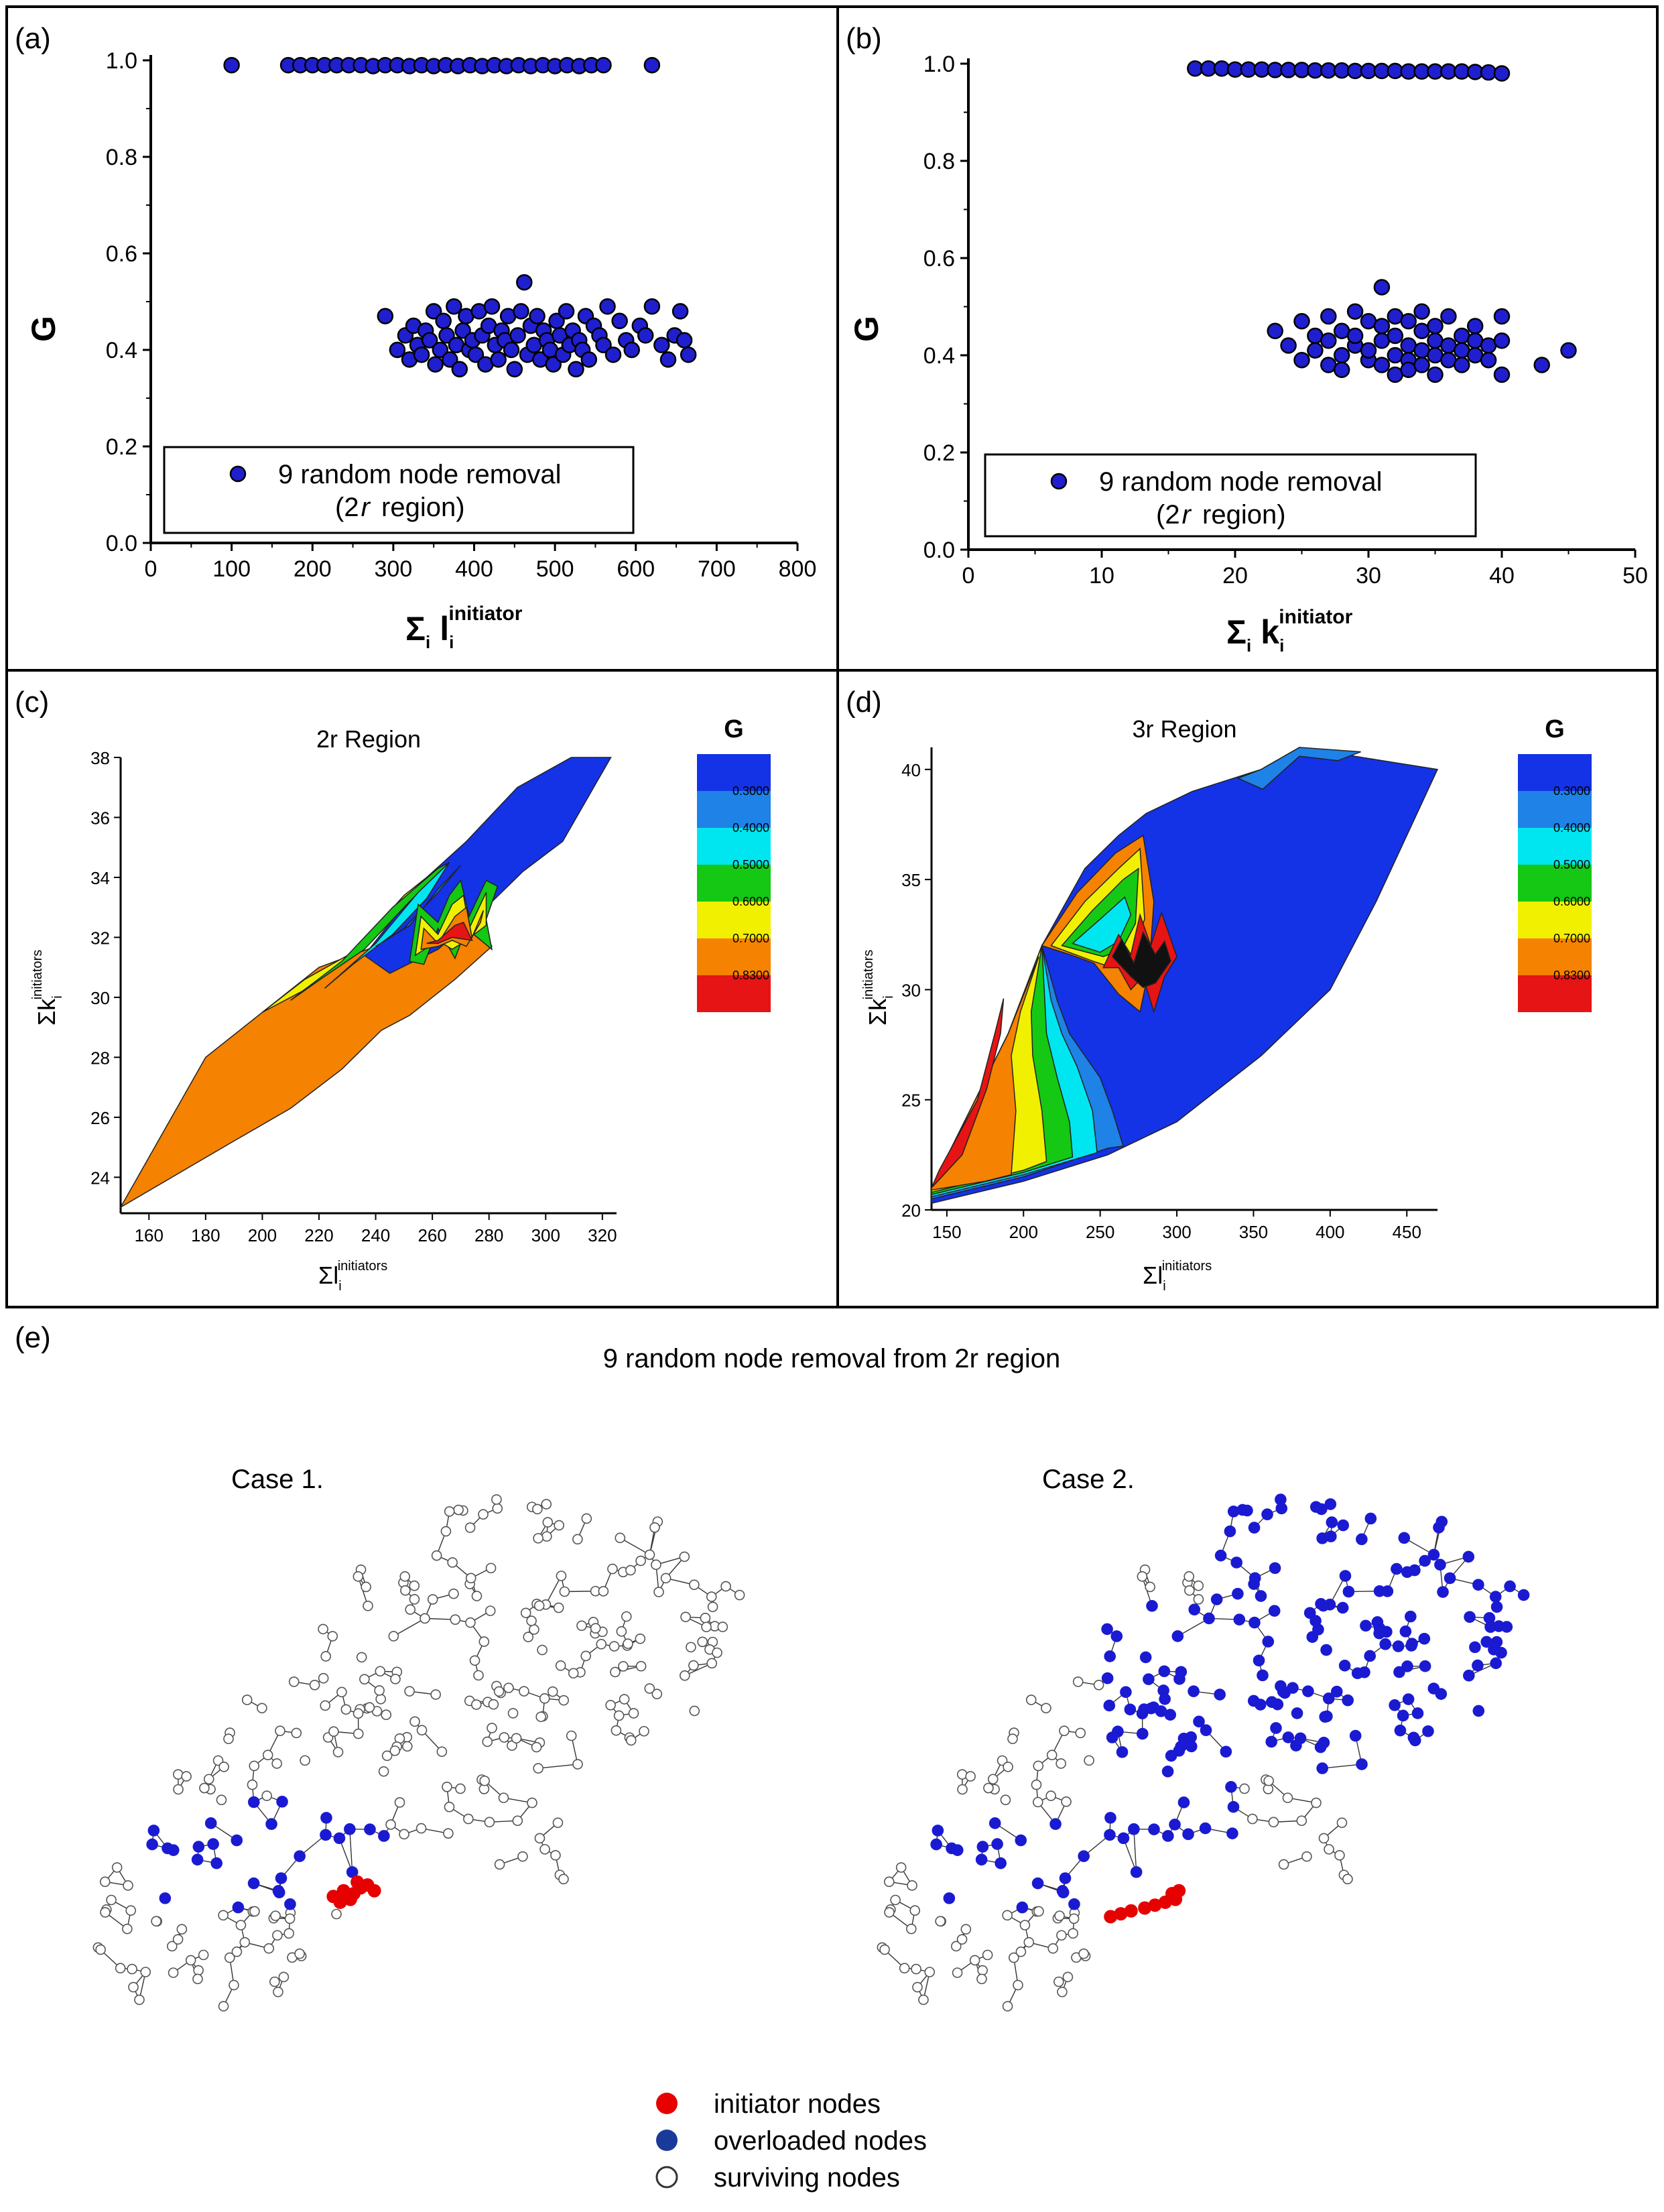  Describe the element at coordinates (1571, 791) in the screenshot. I see `colorbar-level: 0.3000` at that location.